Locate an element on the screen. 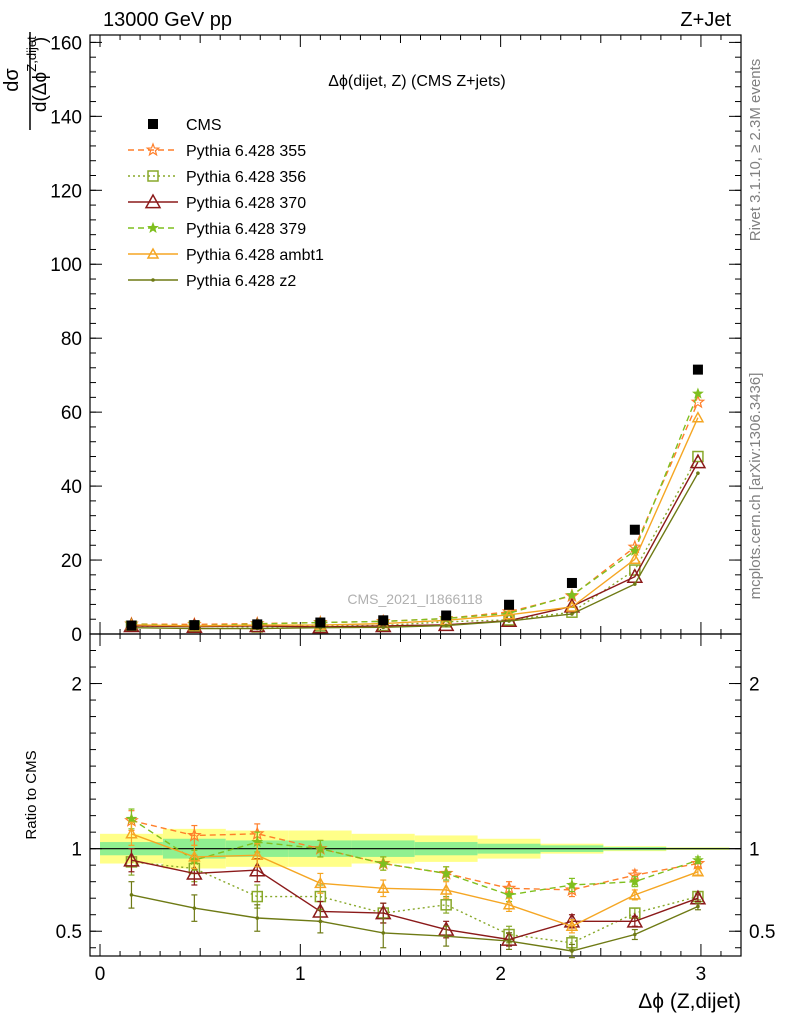 The height and width of the screenshot is (1024, 786). mcplots-side-text: mcplots.cern.ch [arXiv:1306.3436] is located at coordinates (755, 486).